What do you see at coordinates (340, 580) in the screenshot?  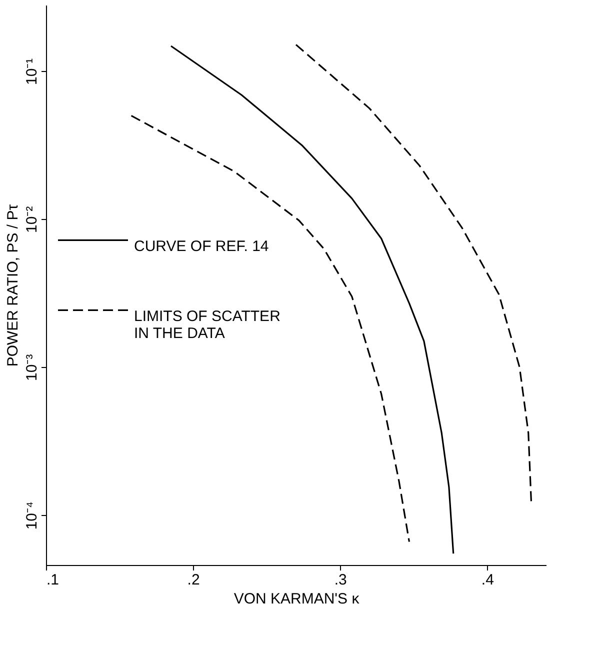 I see `x-tick-label: .3` at bounding box center [340, 580].